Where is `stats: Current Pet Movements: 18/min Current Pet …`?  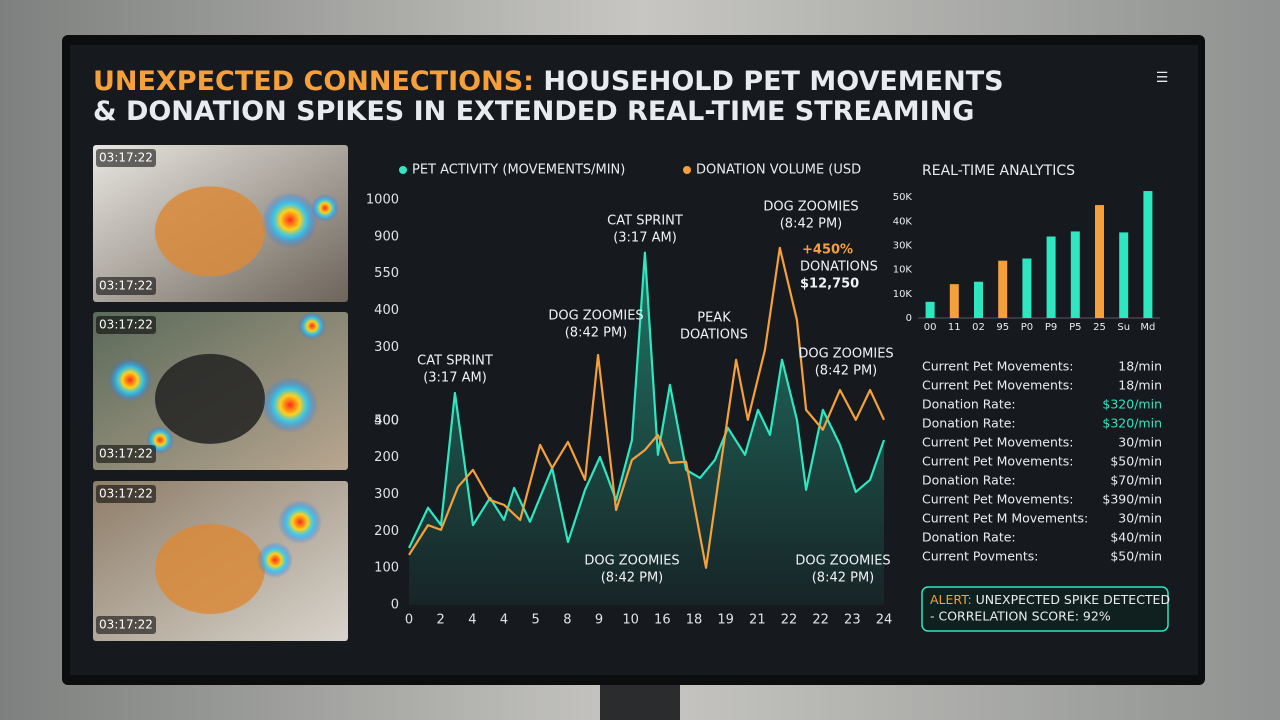 stats: Current Pet Movements: 18/min Current Pet … is located at coordinates (1042, 461).